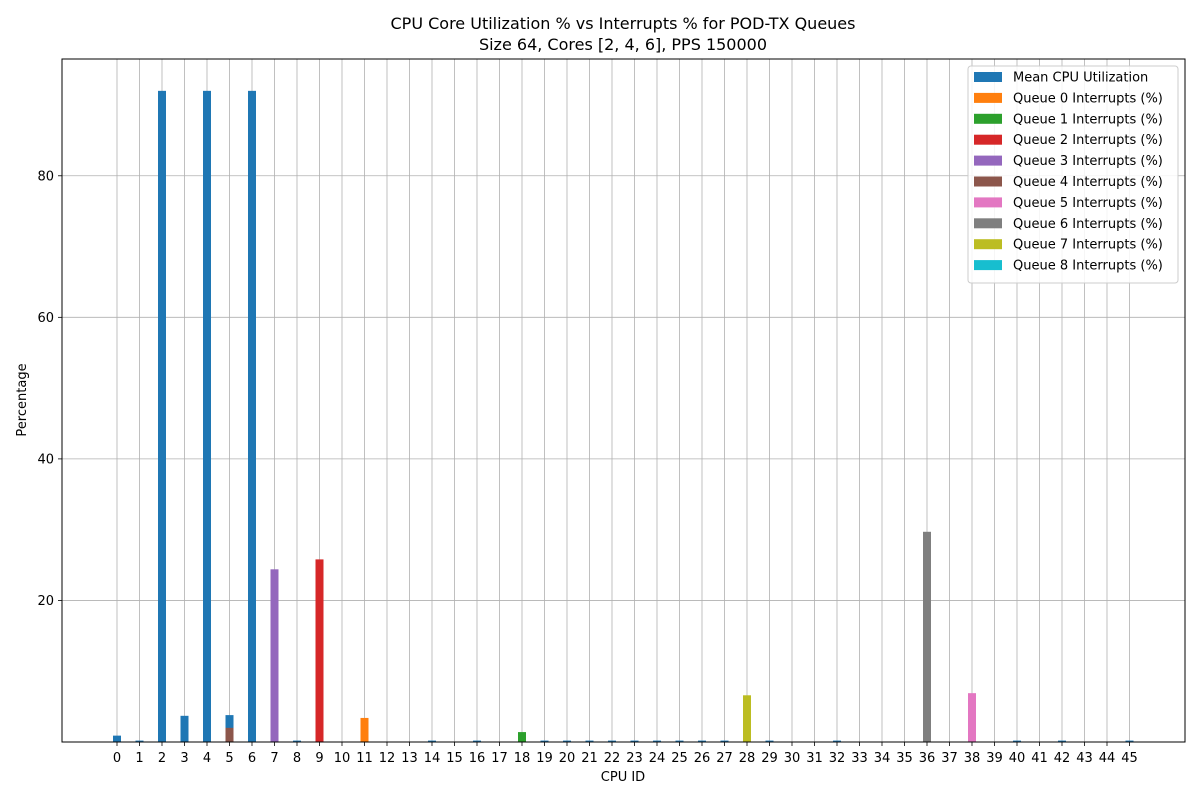 The width and height of the screenshot is (1200, 800). Describe the element at coordinates (274, 758) in the screenshot. I see `x-tick-label: 7` at that location.